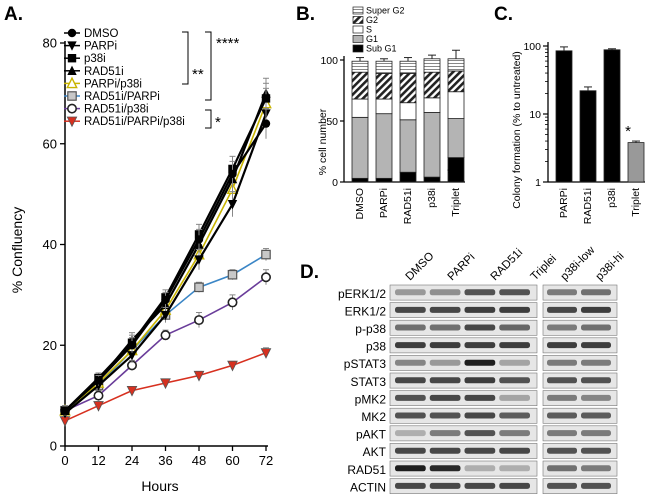 The image size is (650, 499). Describe the element at coordinates (489, 415) in the screenshot. I see `blot-row-mk2: MK2` at that location.